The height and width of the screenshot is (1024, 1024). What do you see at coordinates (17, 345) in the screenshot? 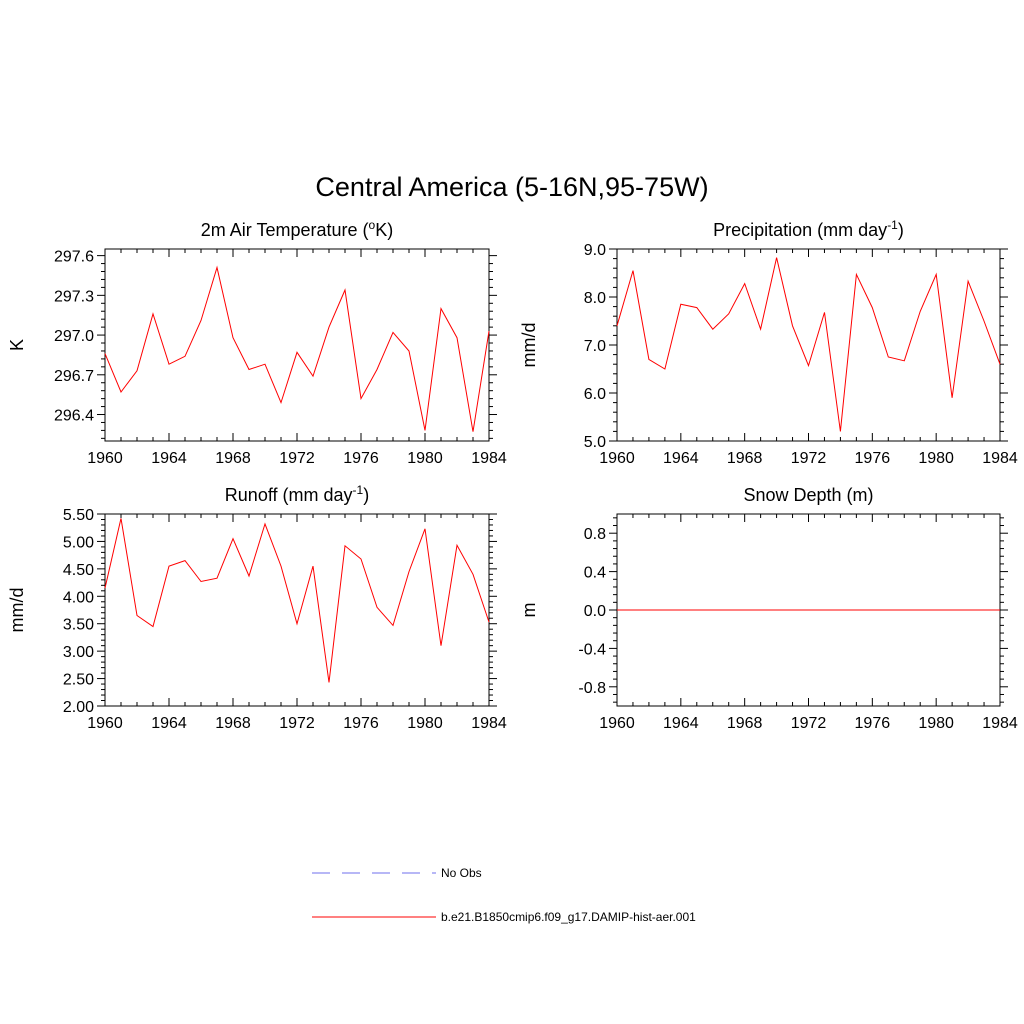
I see `y-axis-label-air-temperature: K` at bounding box center [17, 345].